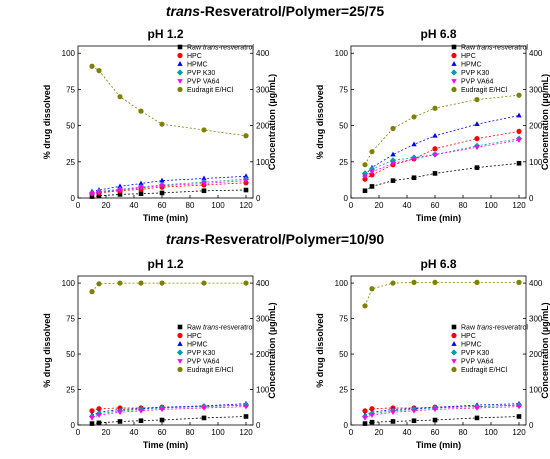 This screenshot has height=459, width=550. What do you see at coordinates (194, 56) in the screenshot?
I see `legend-label: HPC` at bounding box center [194, 56].